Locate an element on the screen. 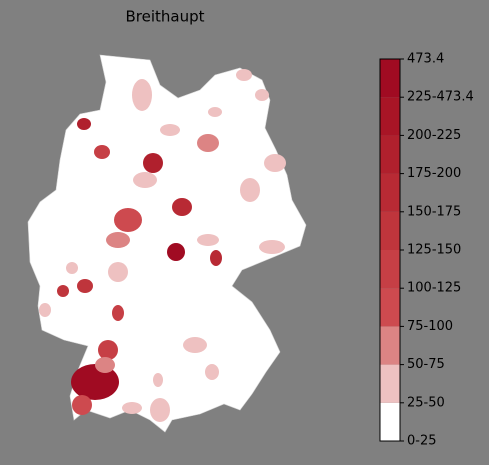  colorbar-label: 50-75 is located at coordinates (426, 364).